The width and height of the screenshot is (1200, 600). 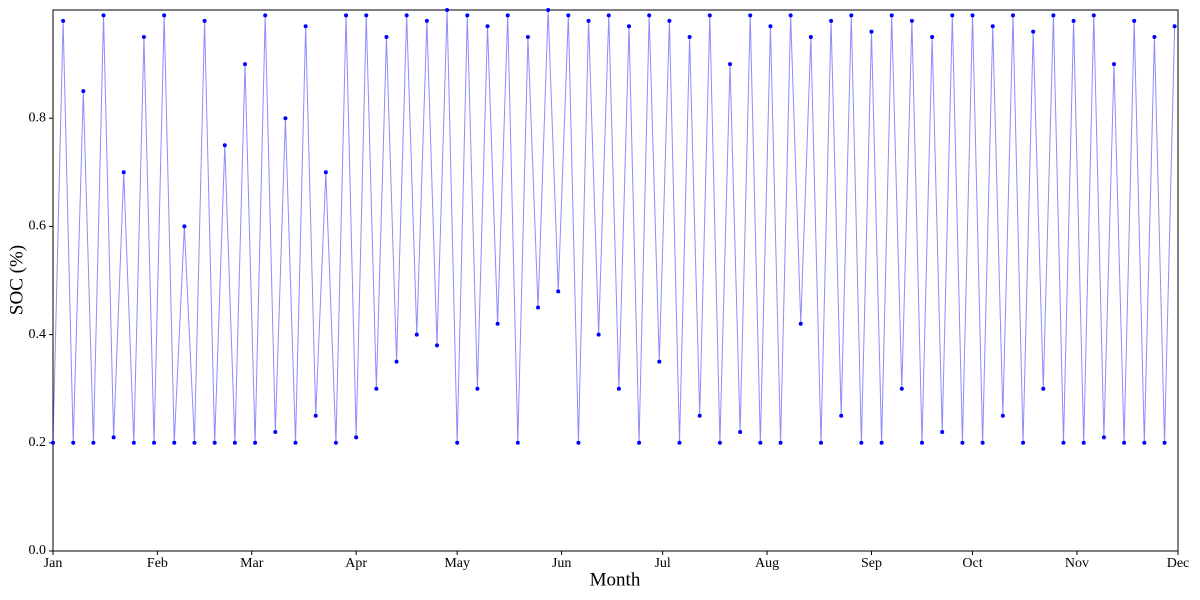 I want to click on y-tick-label: 0.6, so click(x=38, y=226).